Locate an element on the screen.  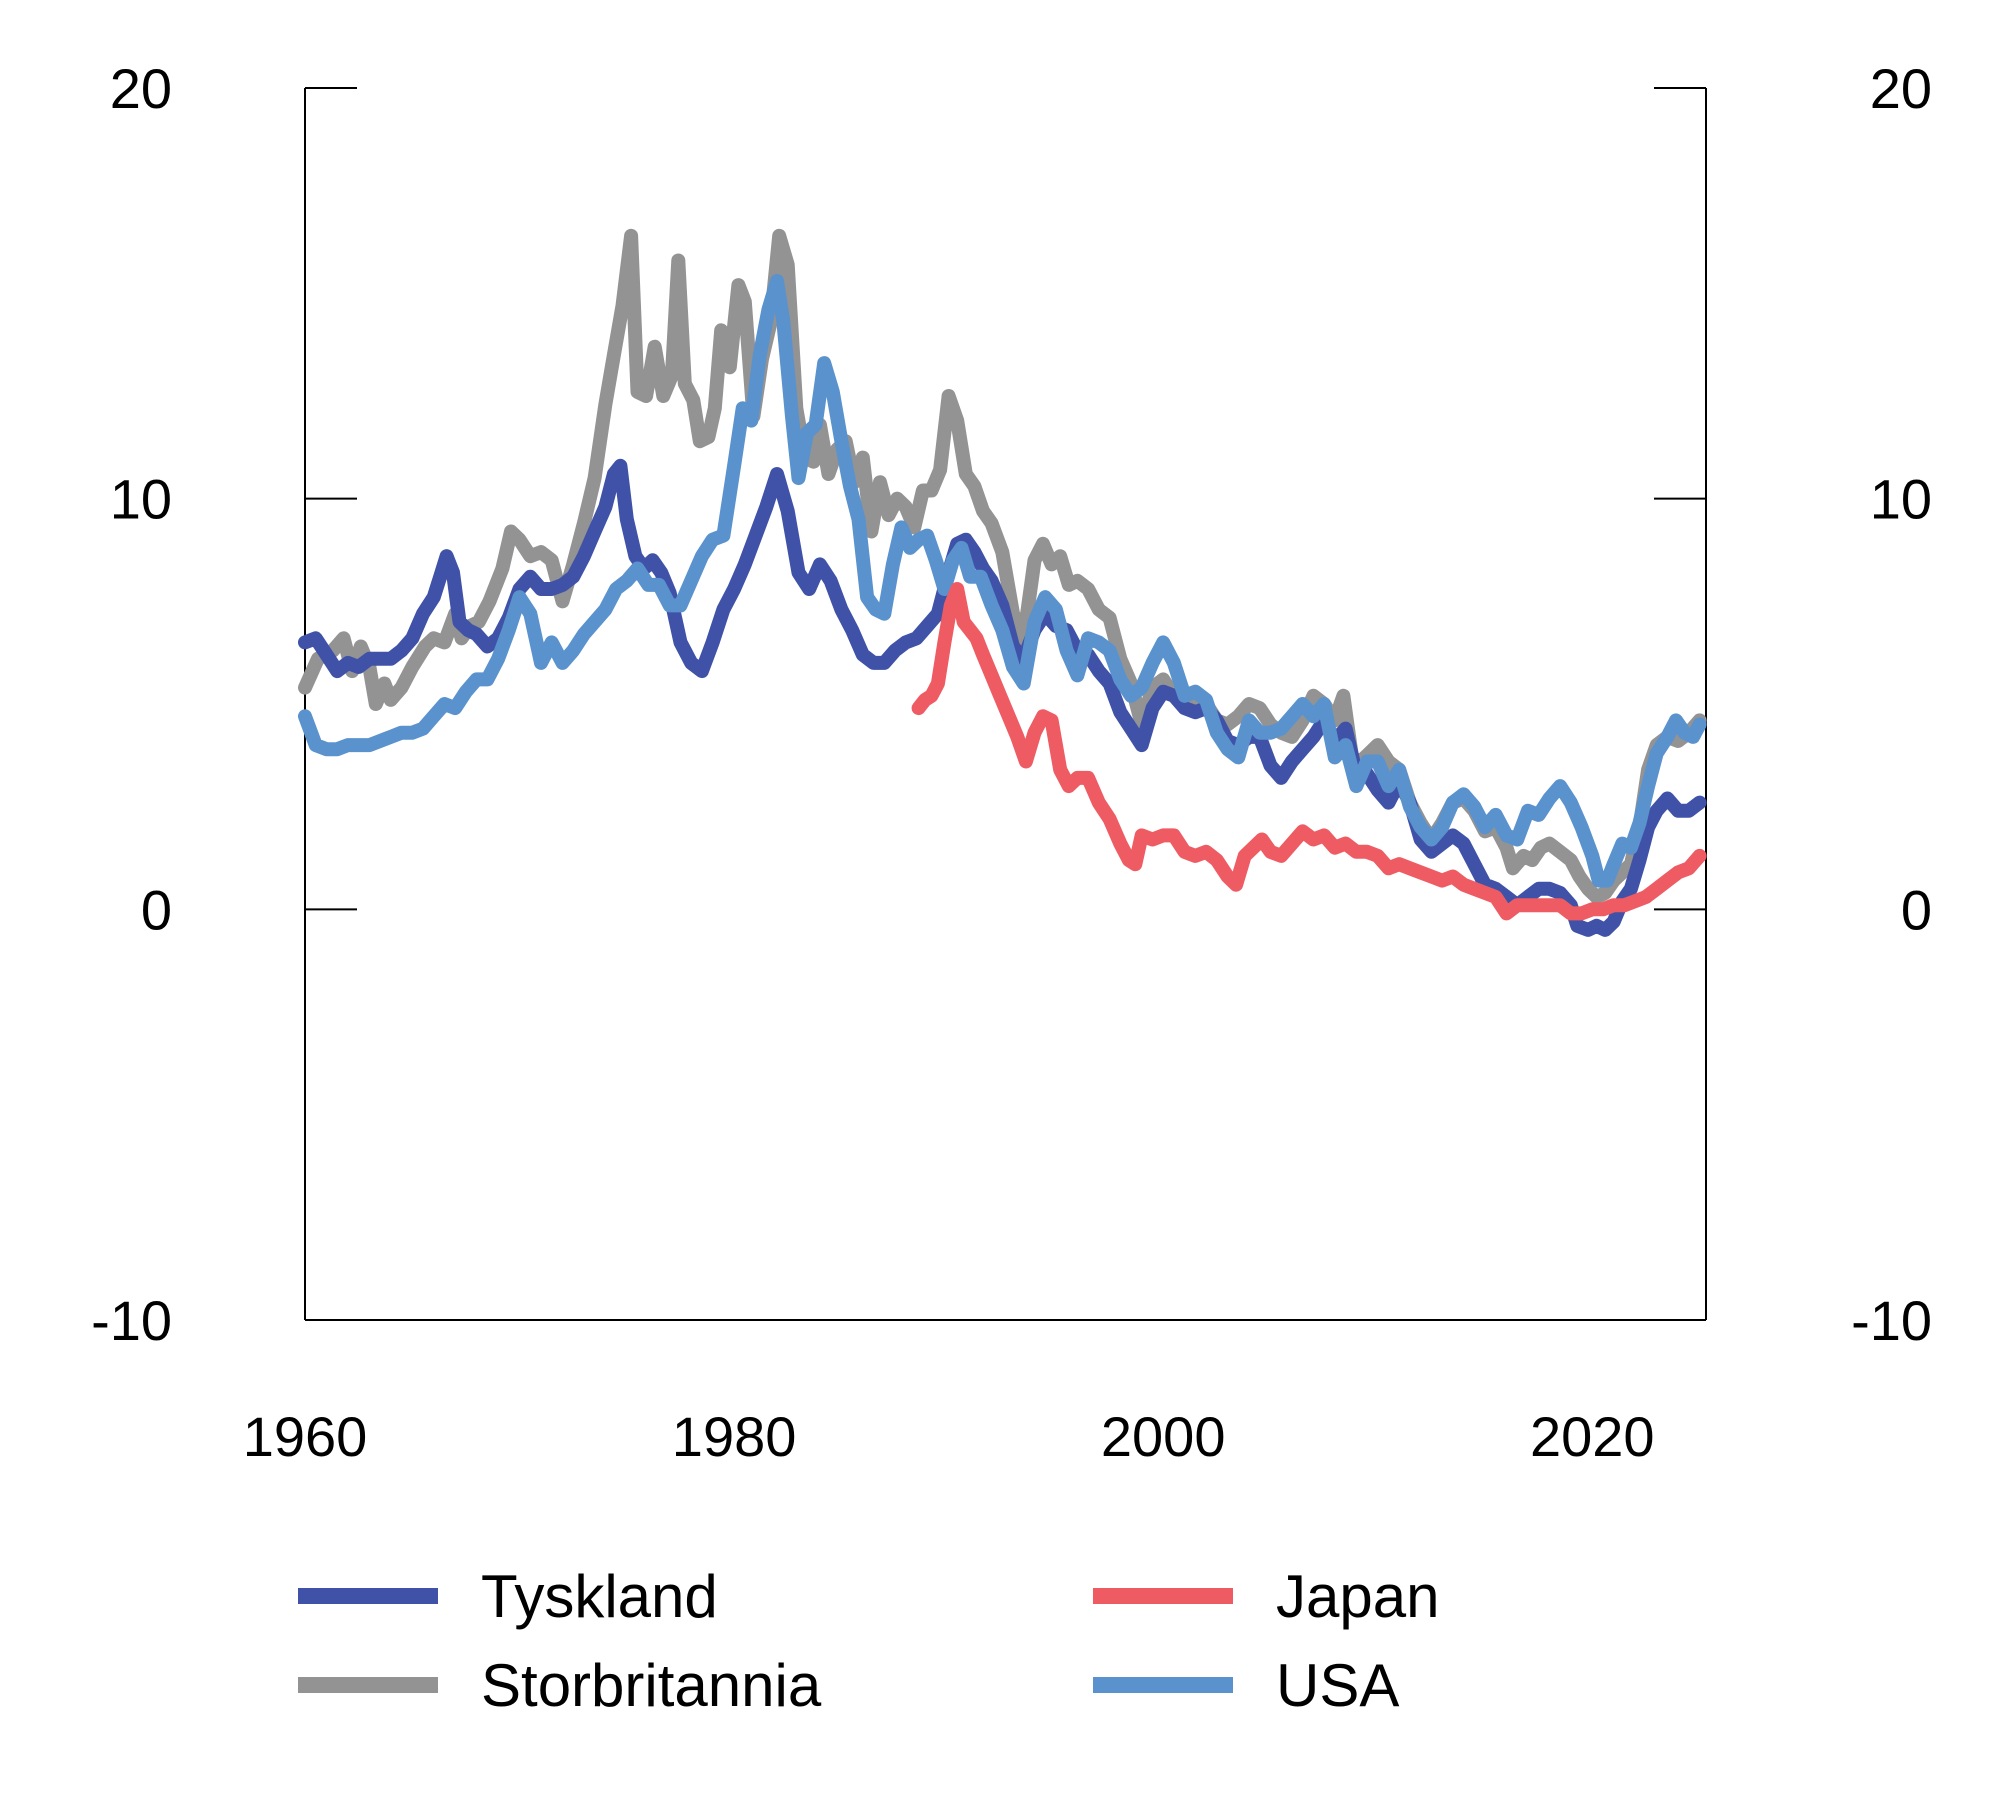
x-tick-label: 1960 is located at coordinates (305, 1436).